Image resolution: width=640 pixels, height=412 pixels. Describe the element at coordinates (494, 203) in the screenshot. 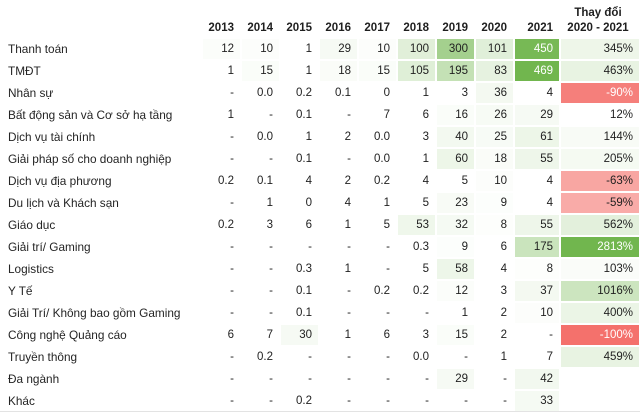

I see `year-cell: 9` at that location.